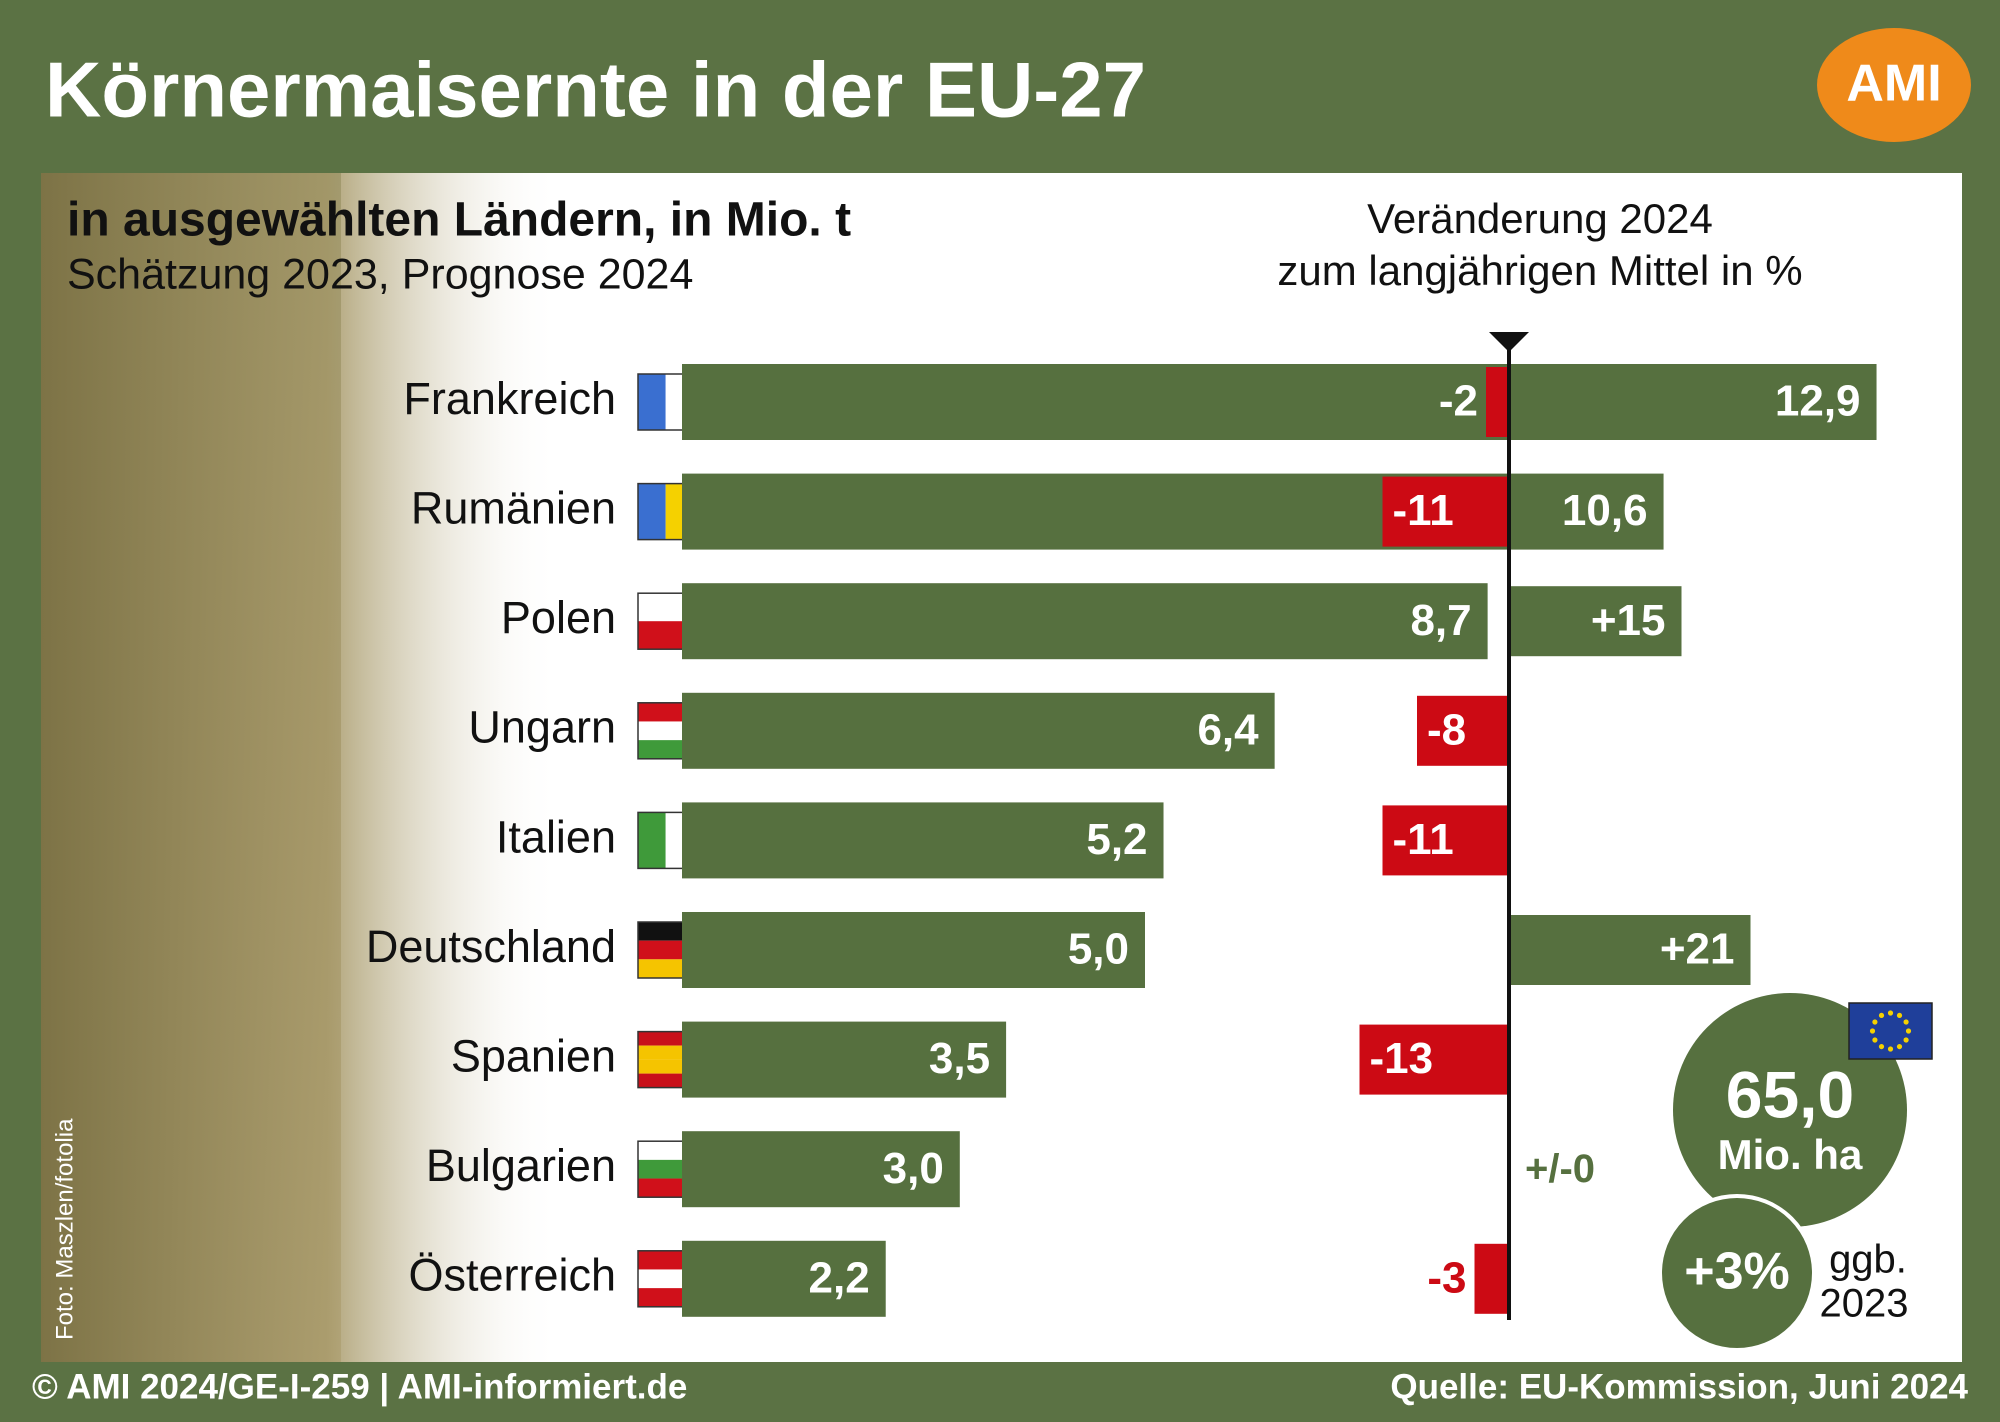 The image size is (2000, 1422). I want to click on logo, so click(1894, 85).